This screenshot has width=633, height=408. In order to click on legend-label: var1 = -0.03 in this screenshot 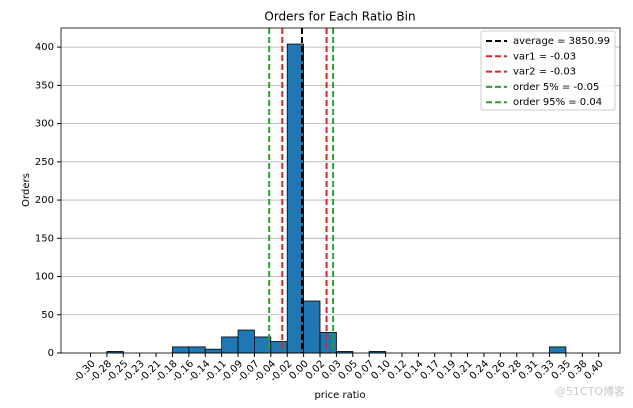, I will do `click(544, 56)`.